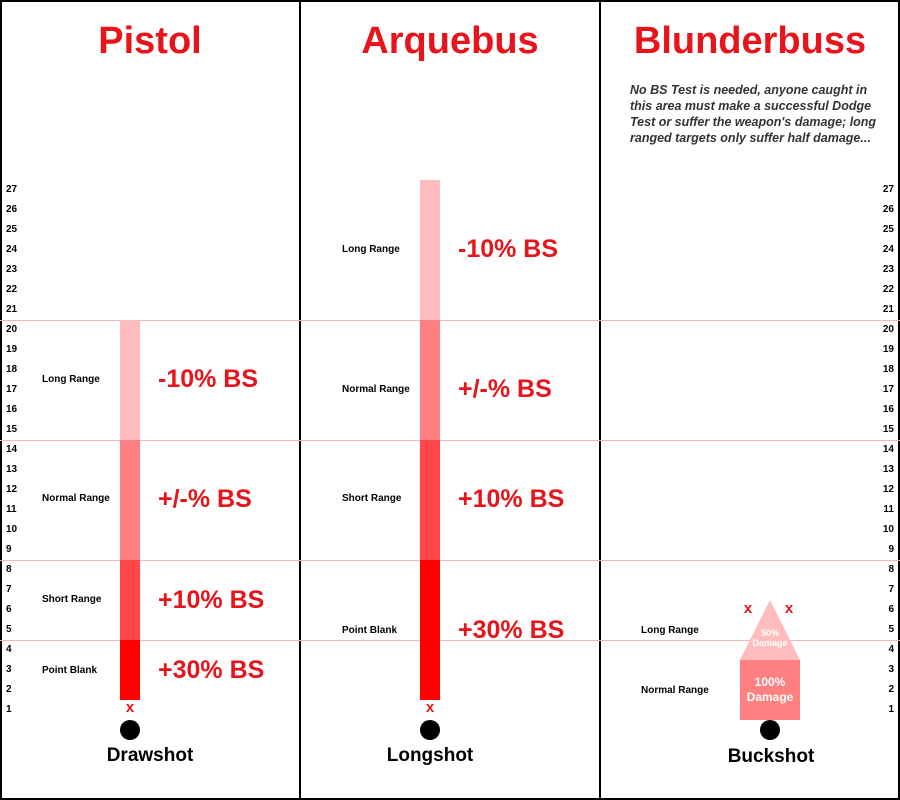 This screenshot has height=800, width=900. What do you see at coordinates (12, 229) in the screenshot?
I see `scale-tick-left: 25` at bounding box center [12, 229].